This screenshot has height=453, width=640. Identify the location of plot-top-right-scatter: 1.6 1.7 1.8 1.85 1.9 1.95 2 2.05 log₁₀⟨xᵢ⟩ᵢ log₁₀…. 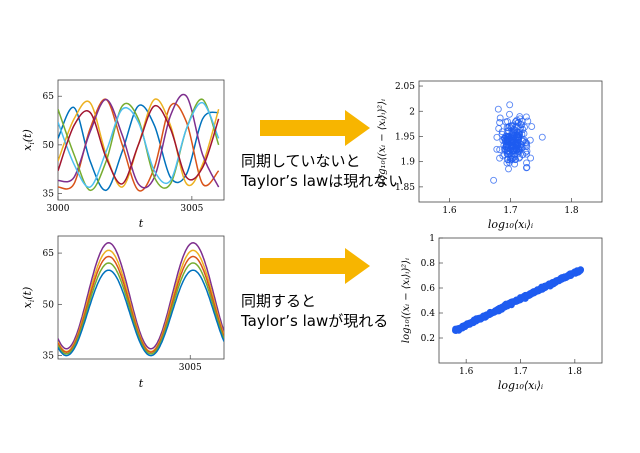
(490, 155).